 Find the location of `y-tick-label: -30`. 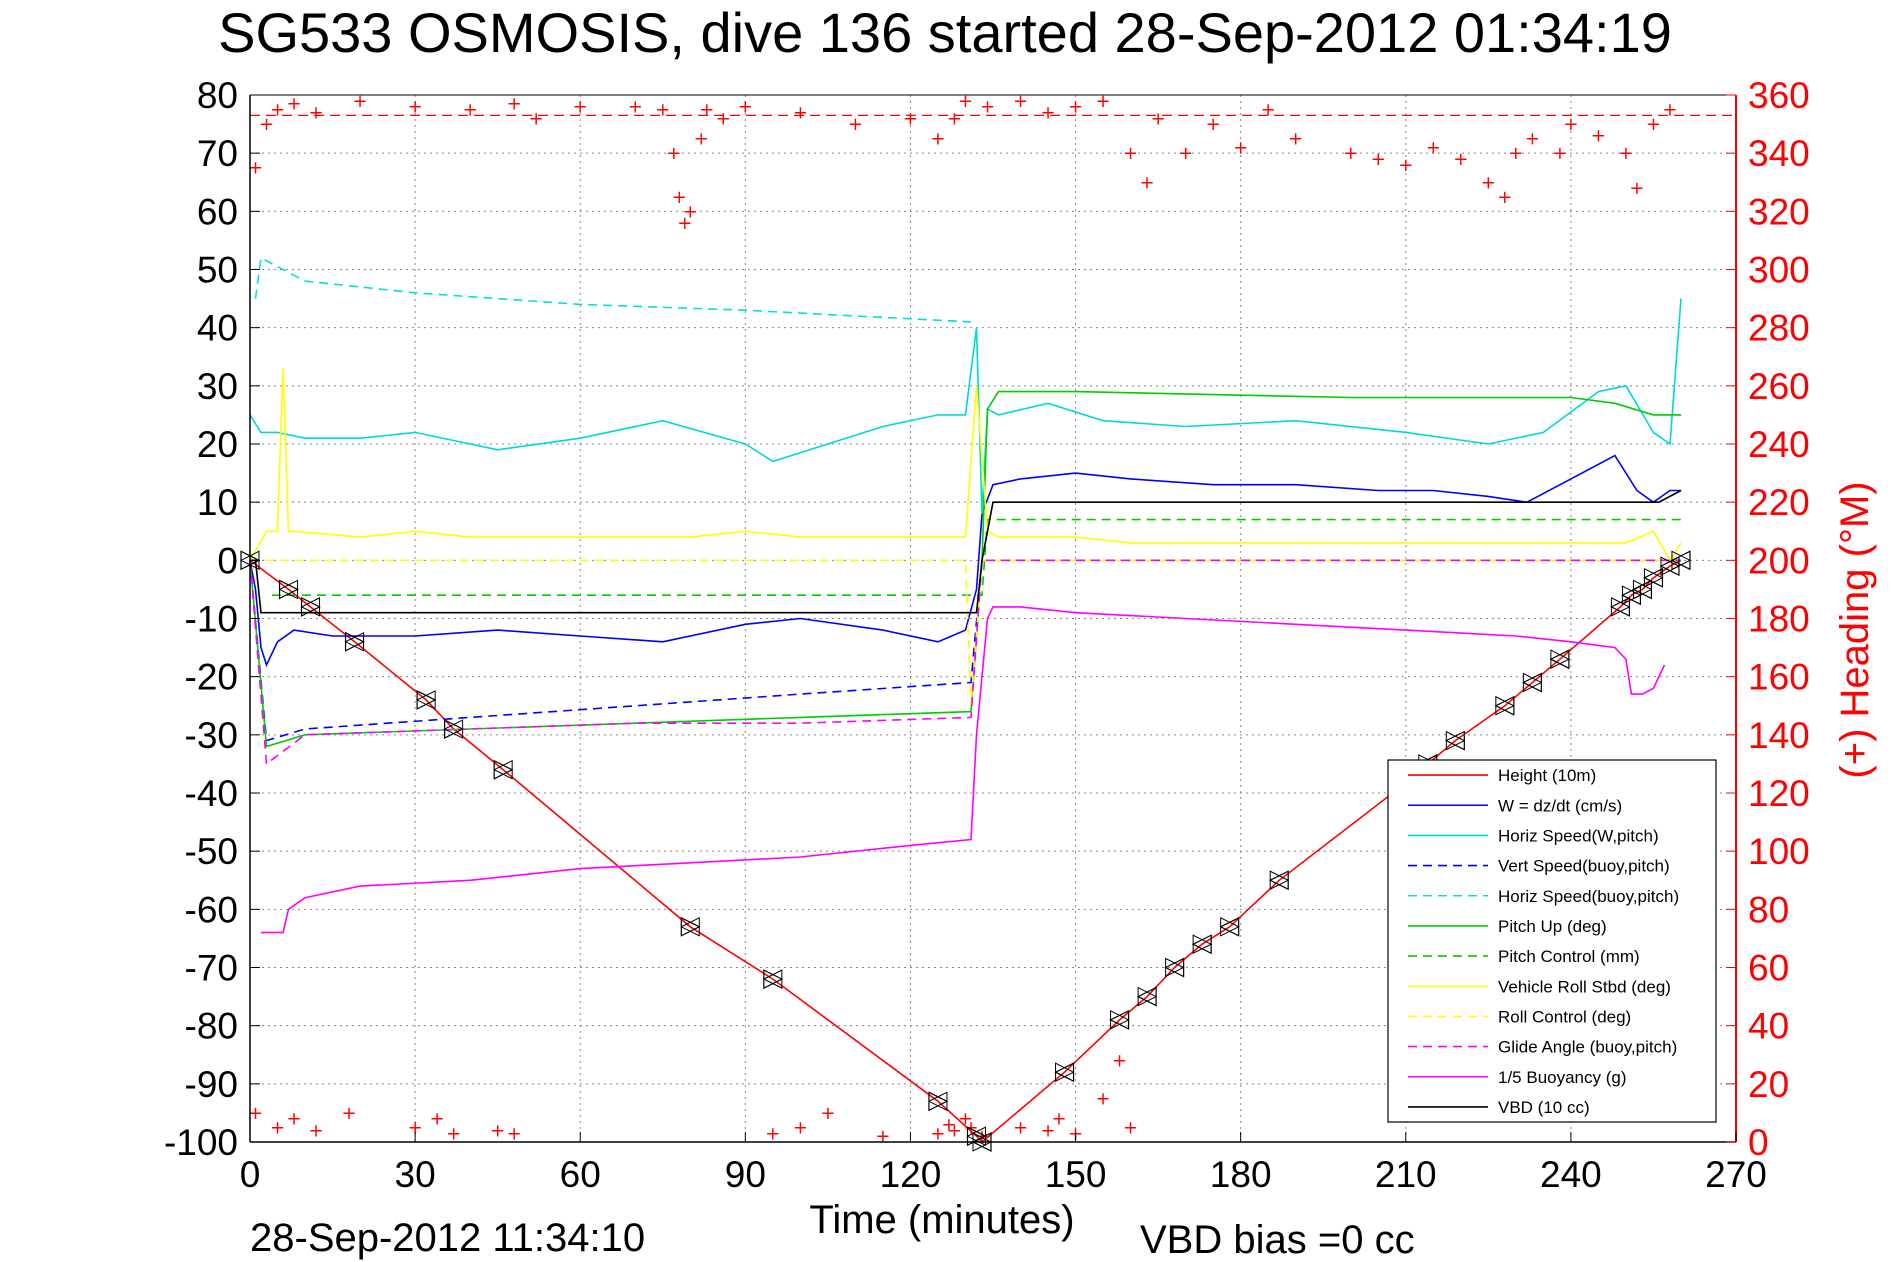

y-tick-label: -30 is located at coordinates (211, 735).